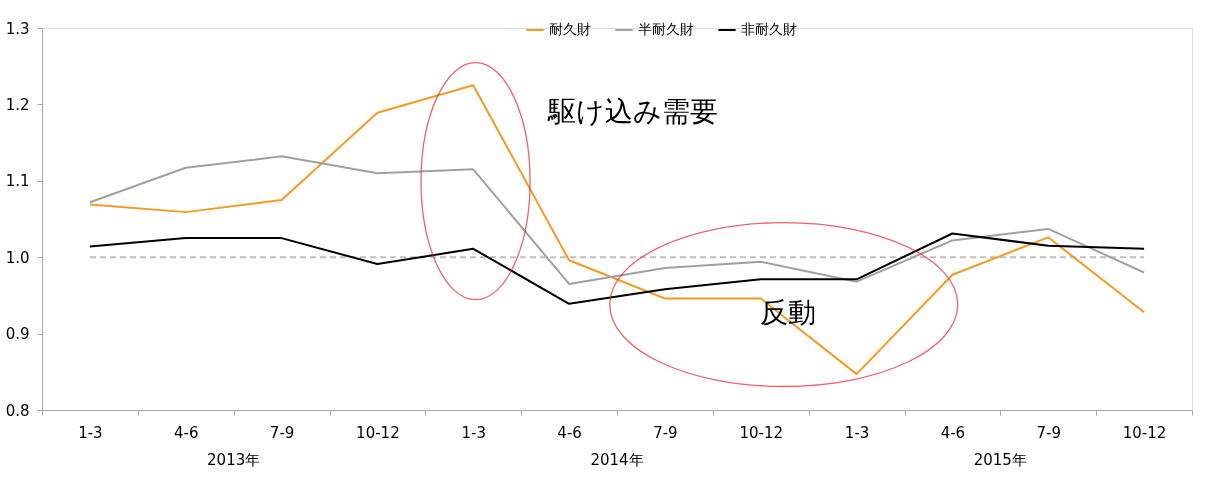 This screenshot has width=1230, height=484. I want to click on text: 2014年, so click(617, 460).